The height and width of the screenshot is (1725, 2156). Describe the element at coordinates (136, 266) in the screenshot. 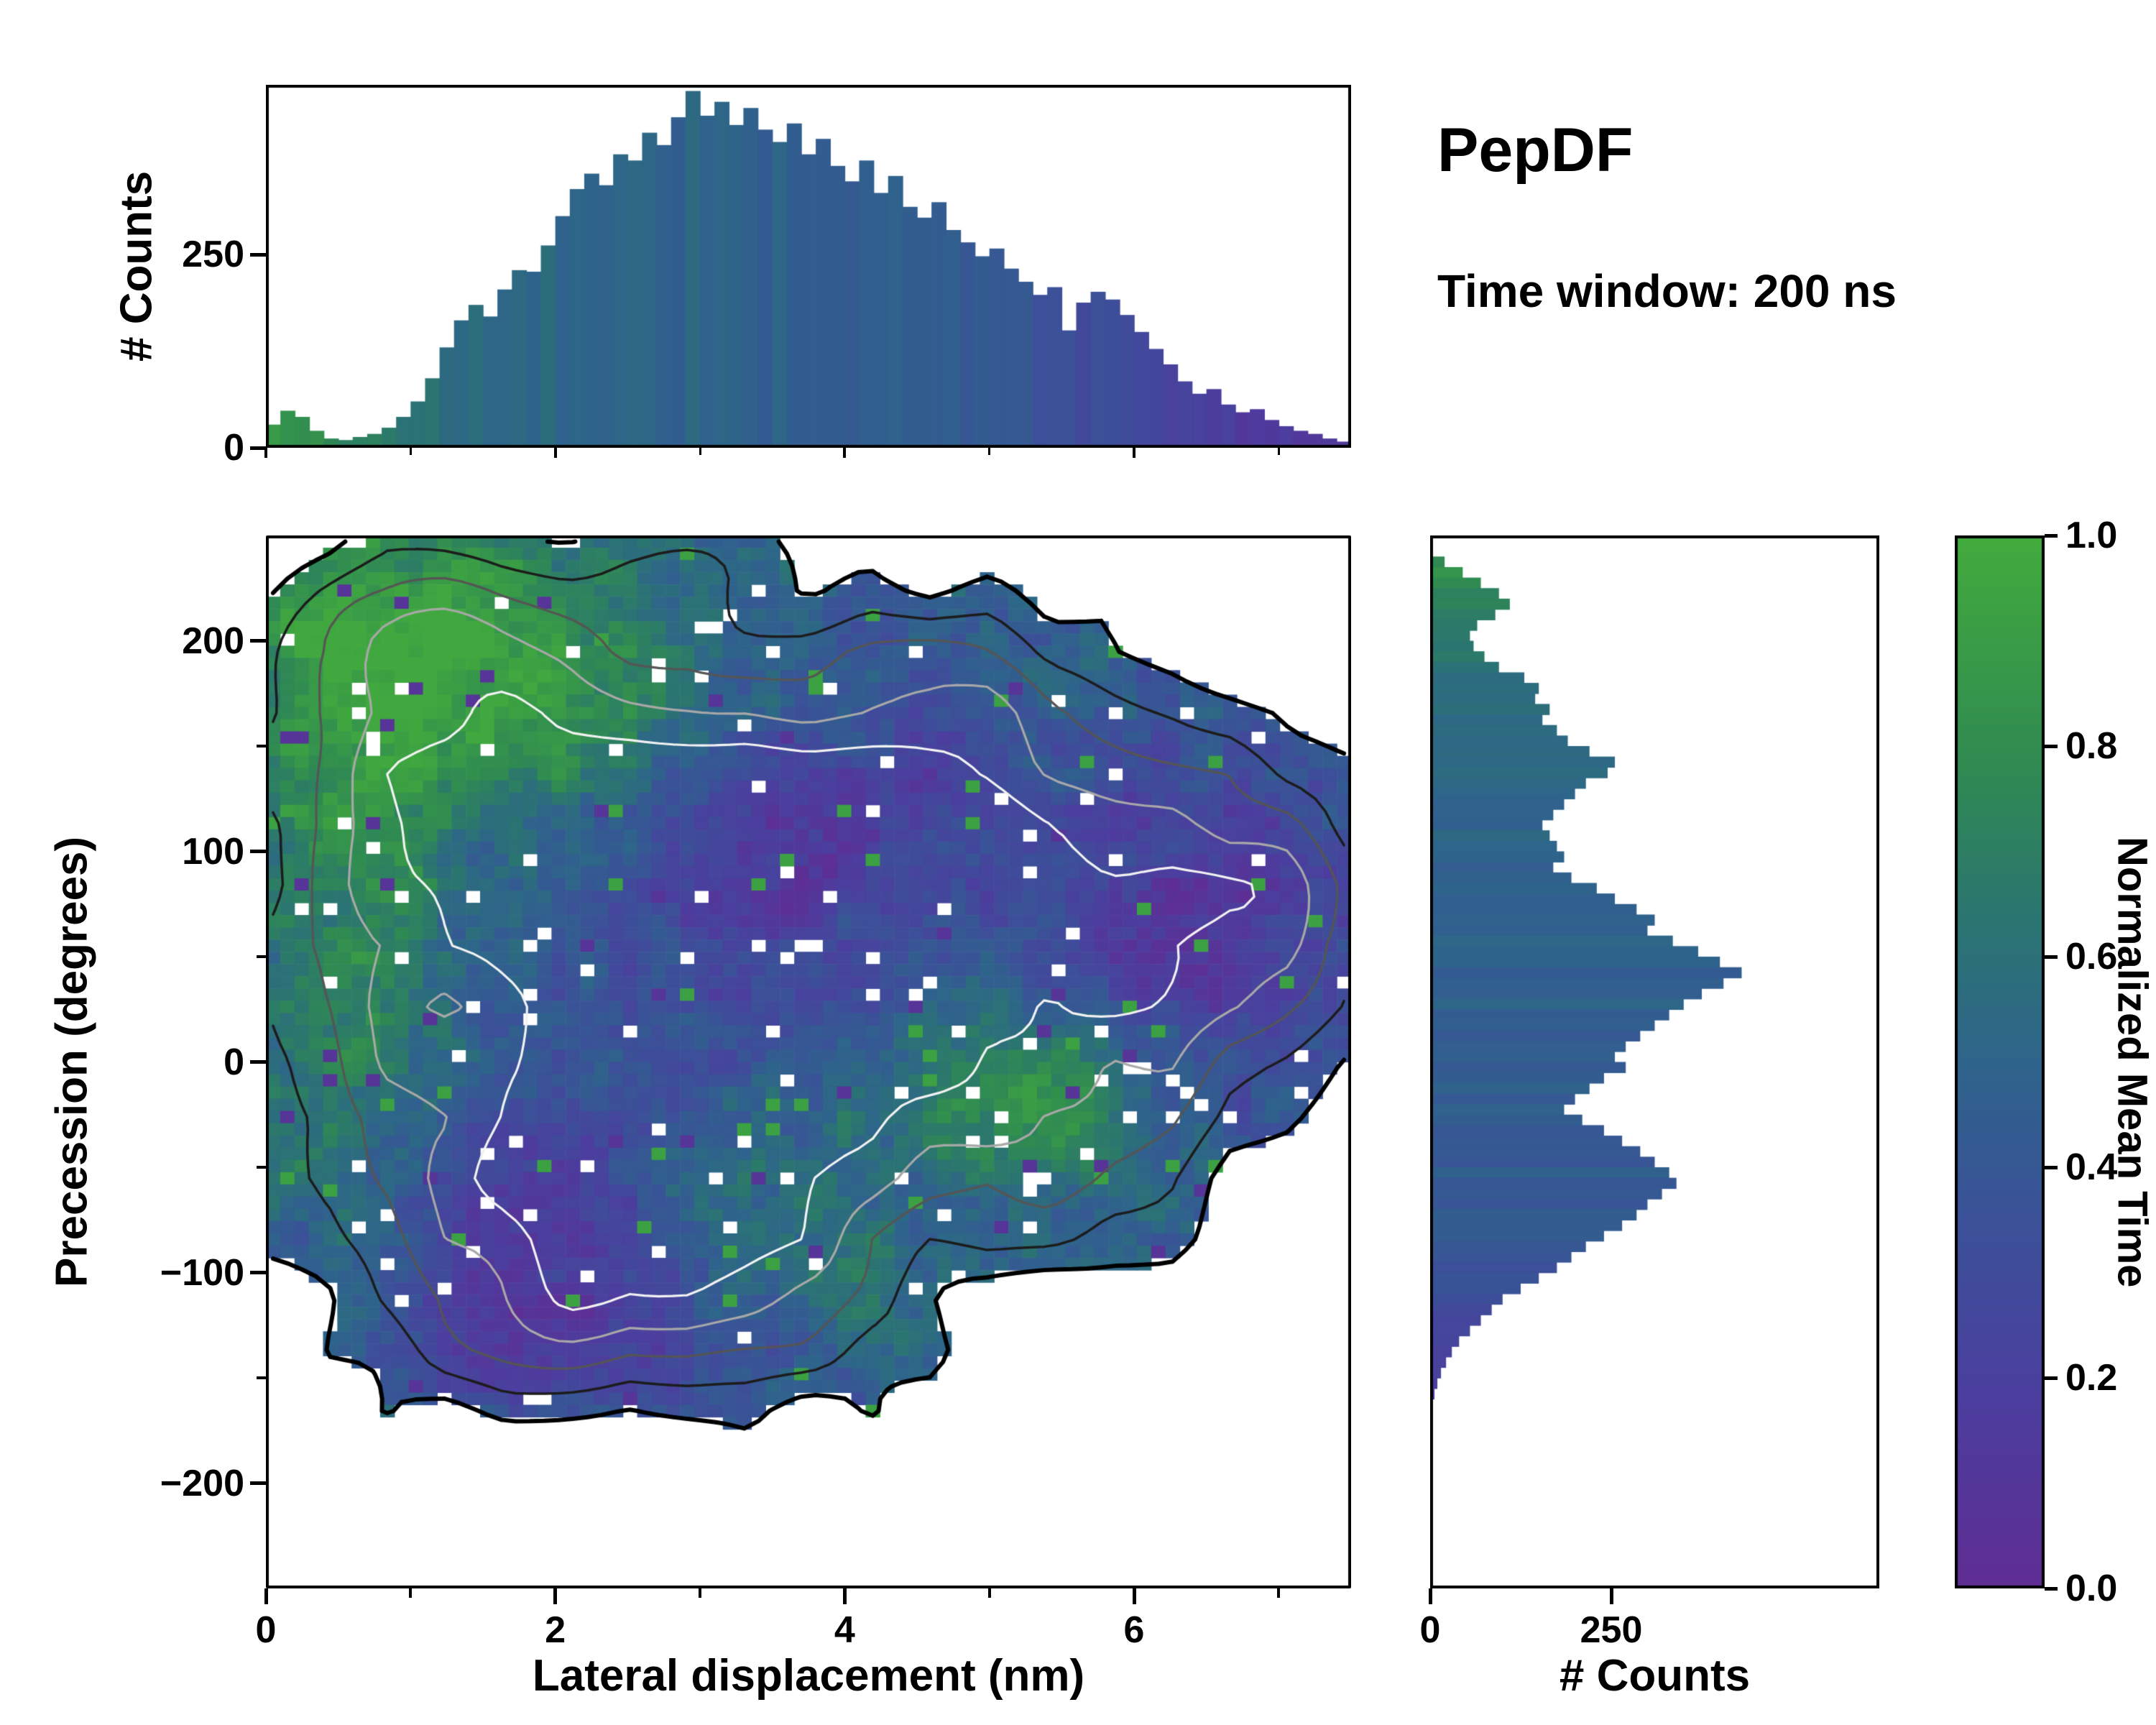

I see `top-histogram-y-axis-label: # Counts` at that location.